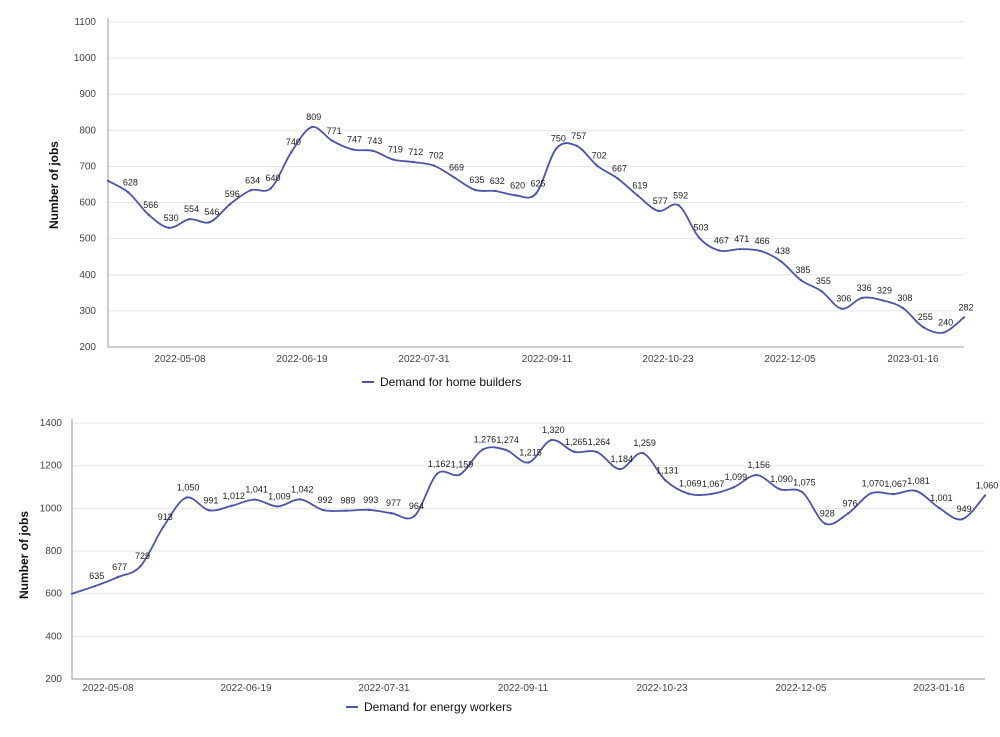 The width and height of the screenshot is (1000, 737). What do you see at coordinates (667, 470) in the screenshot?
I see `energy-data-label-26: 1,131` at bounding box center [667, 470].